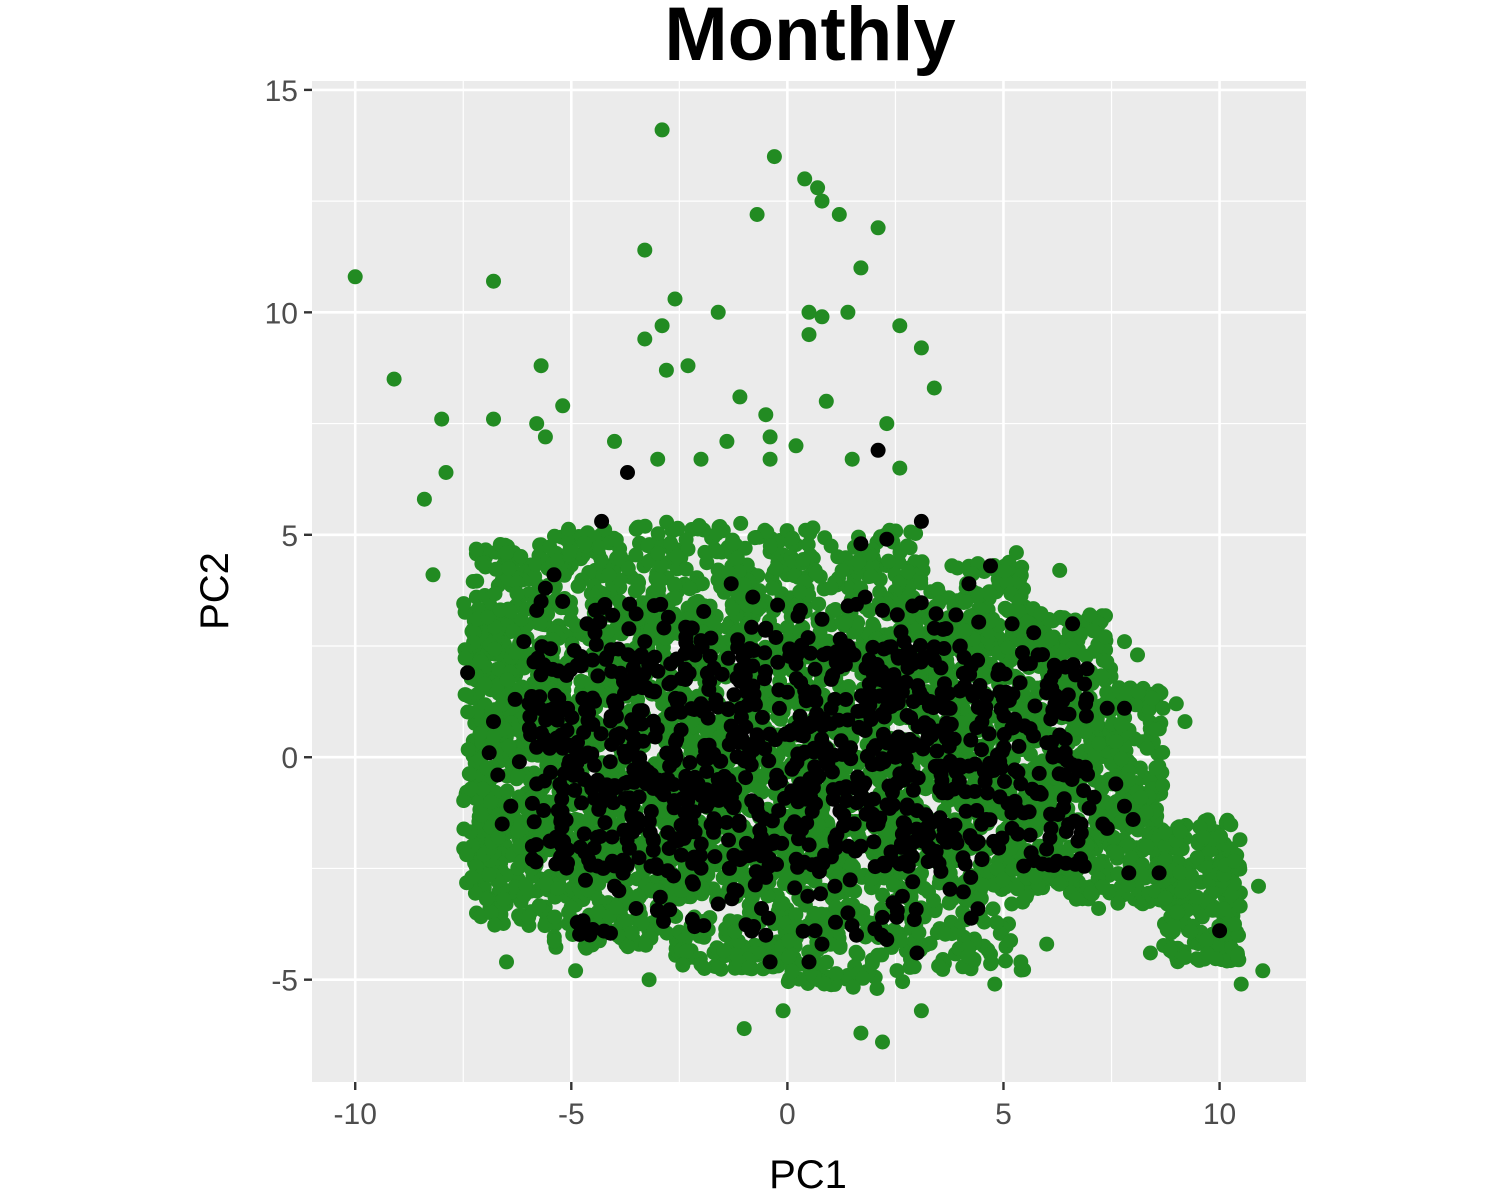  Describe the element at coordinates (809, 38) in the screenshot. I see `chart-title: Monthly` at that location.